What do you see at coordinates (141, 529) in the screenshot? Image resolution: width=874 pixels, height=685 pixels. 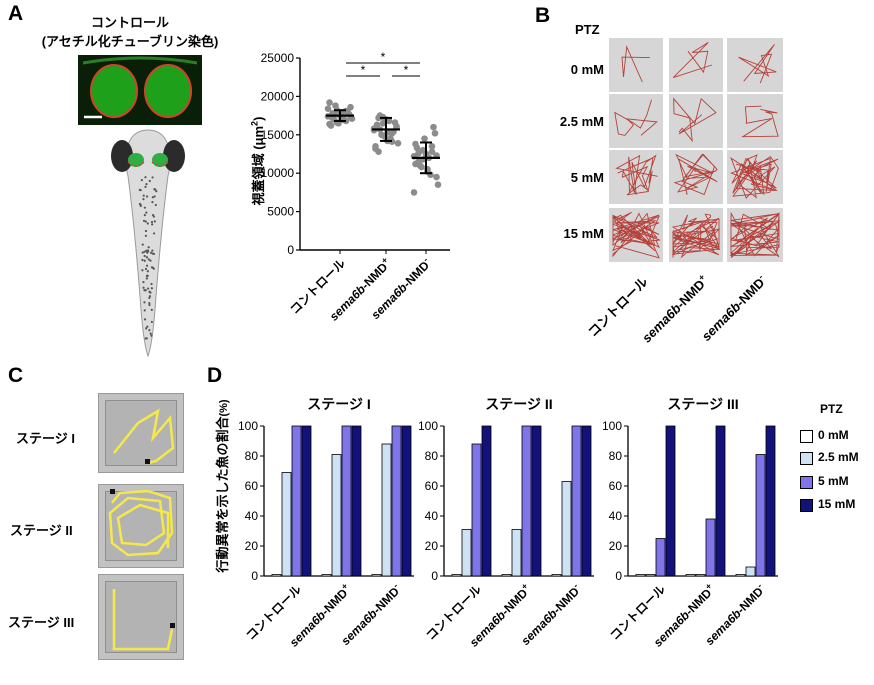 I see `stage-tracks` at bounding box center [141, 529].